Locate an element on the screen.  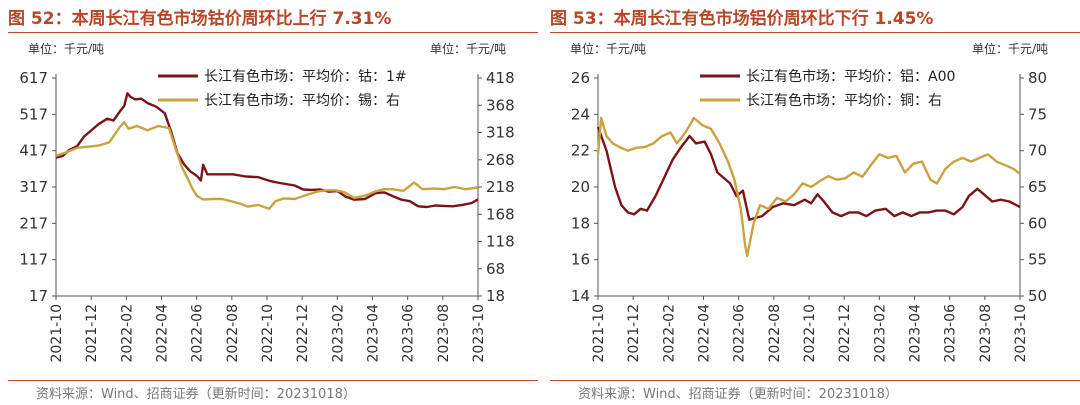
y-left-tick-label: 26 is located at coordinates (580, 78).